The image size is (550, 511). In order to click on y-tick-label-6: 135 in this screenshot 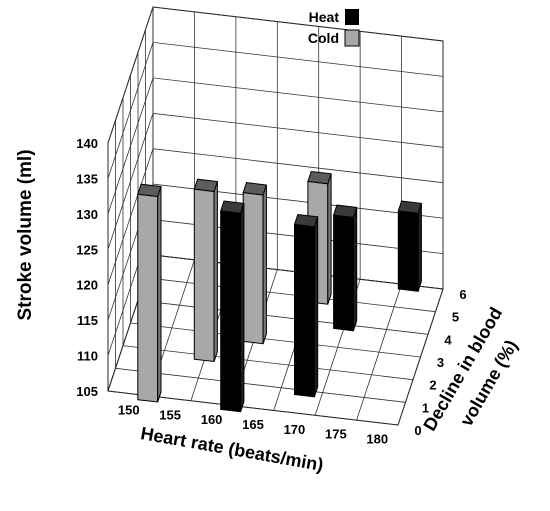, I will do `click(87, 178)`.